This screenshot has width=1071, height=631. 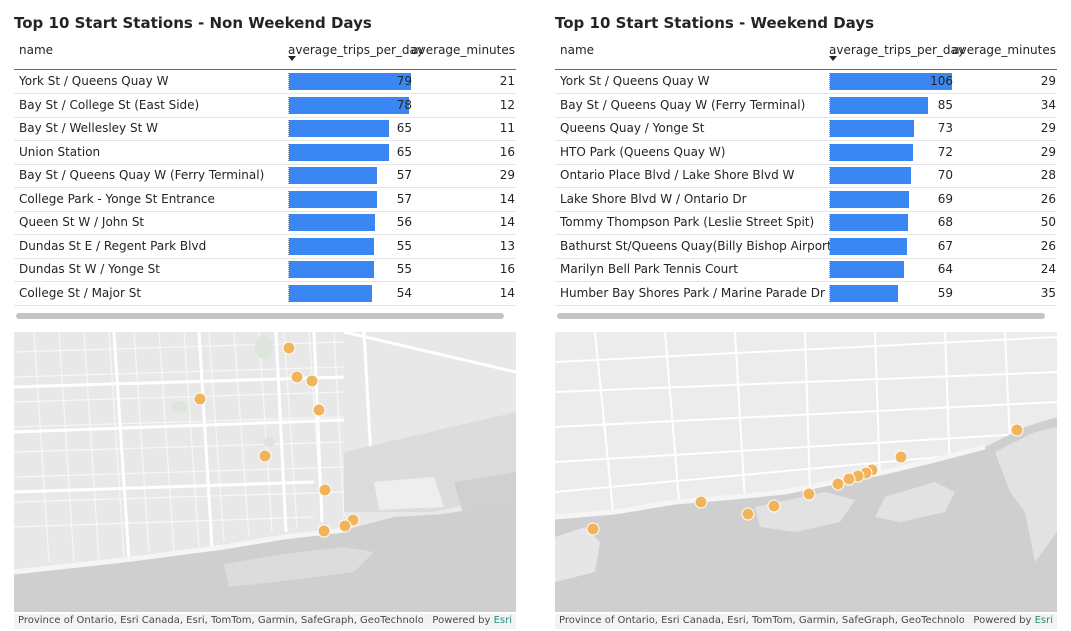 I want to click on trips-value: 70, so click(x=945, y=175).